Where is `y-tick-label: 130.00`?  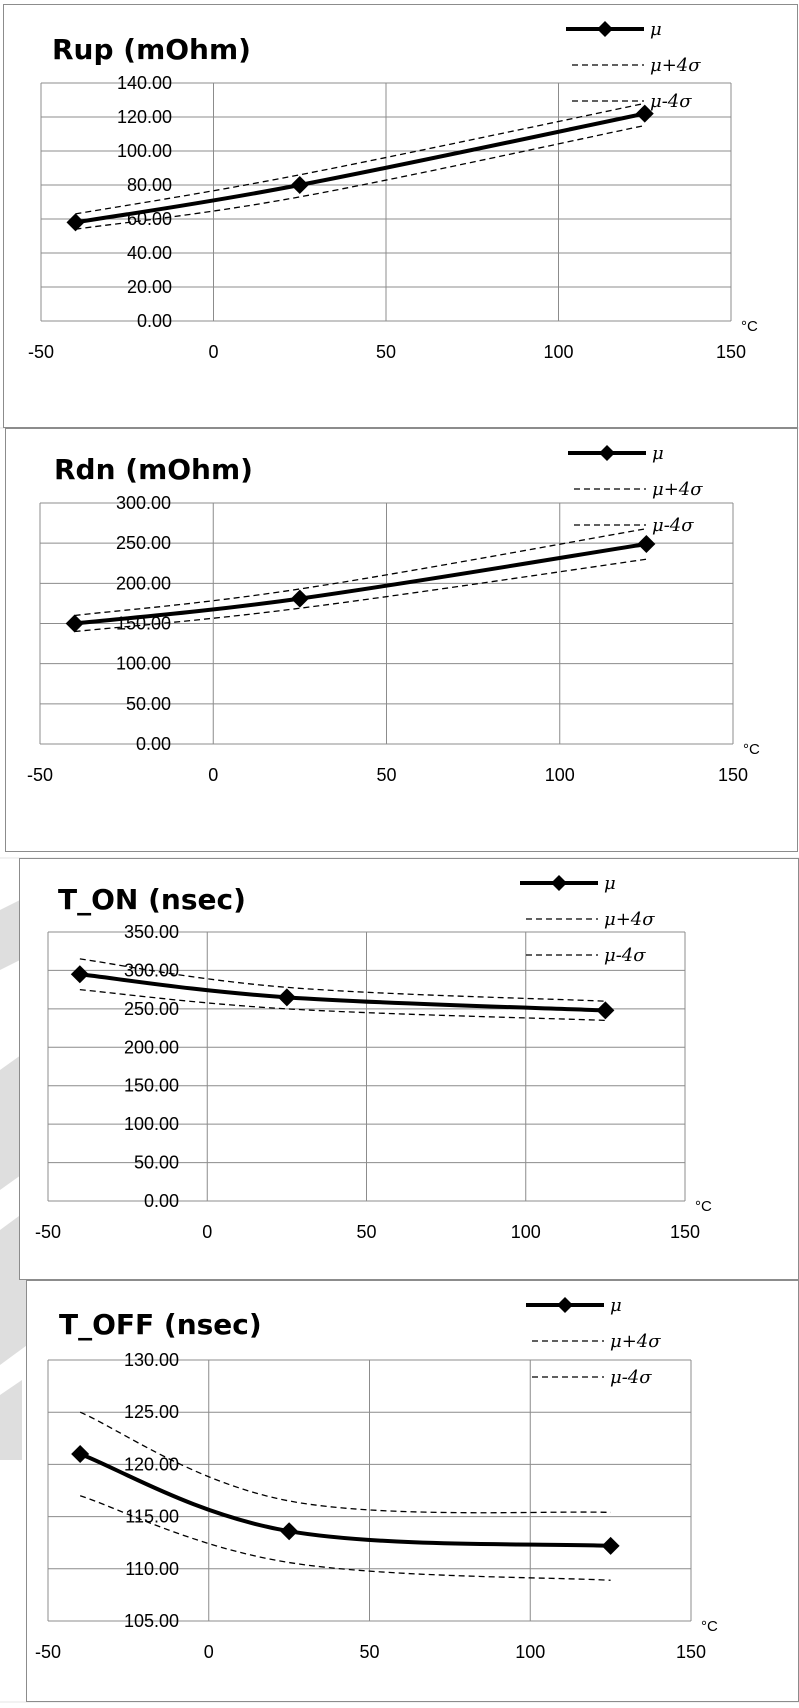
y-tick-label: 130.00 is located at coordinates (151, 1360).